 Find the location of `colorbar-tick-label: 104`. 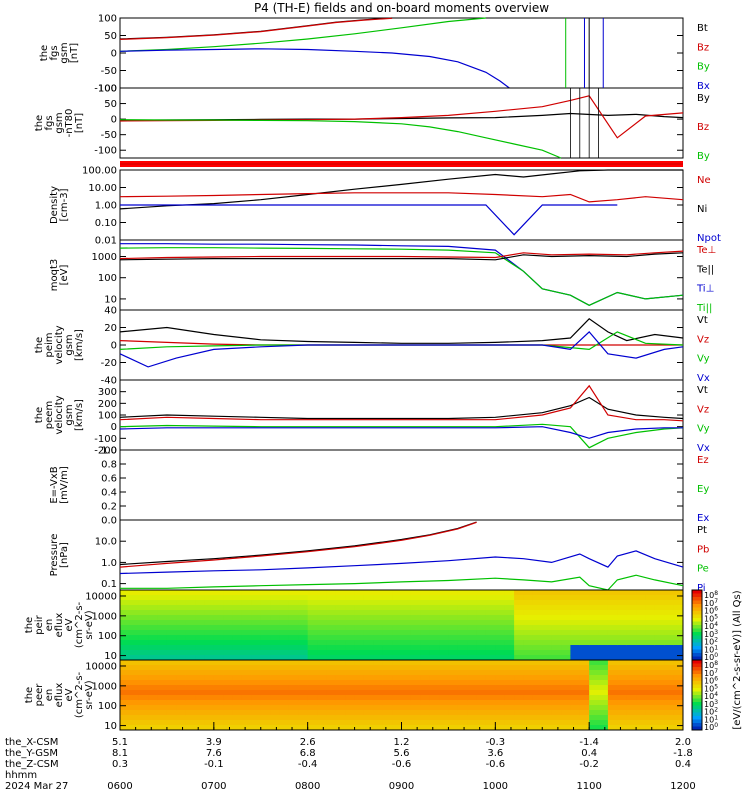

colorbar-tick-label: 104 is located at coordinates (711, 626).